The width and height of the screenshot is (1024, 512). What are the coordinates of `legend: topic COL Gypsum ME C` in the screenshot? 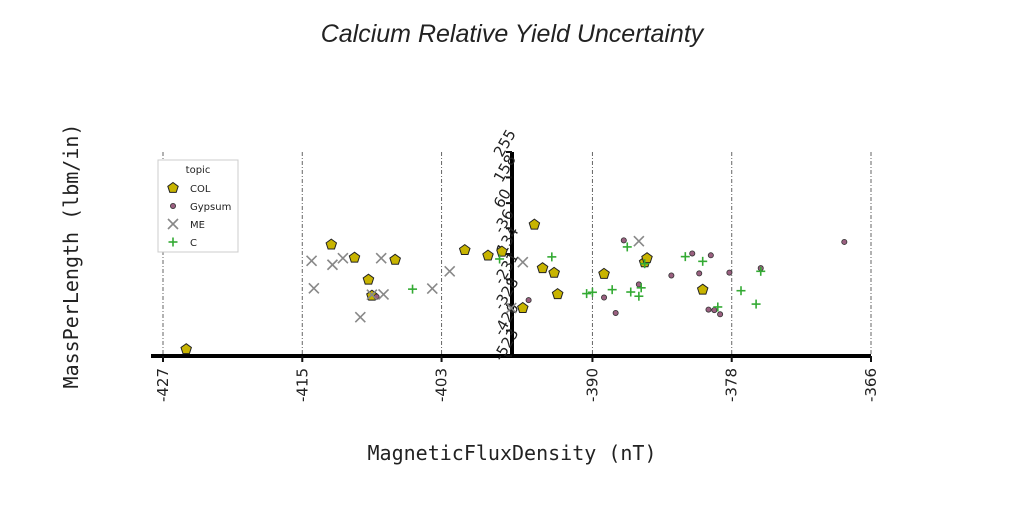 It's located at (198, 206).